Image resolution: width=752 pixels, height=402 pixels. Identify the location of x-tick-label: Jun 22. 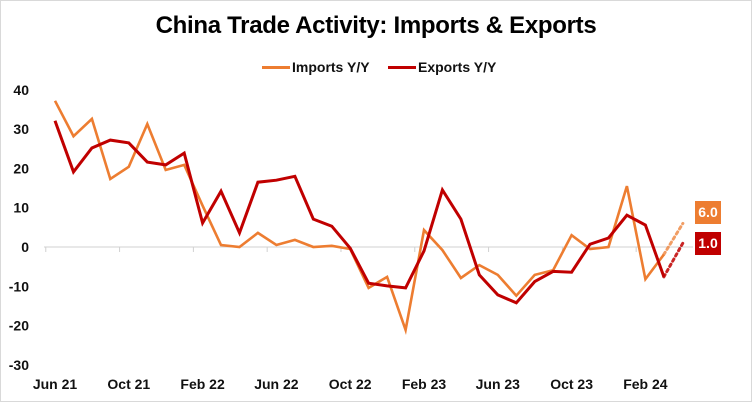
(276, 384).